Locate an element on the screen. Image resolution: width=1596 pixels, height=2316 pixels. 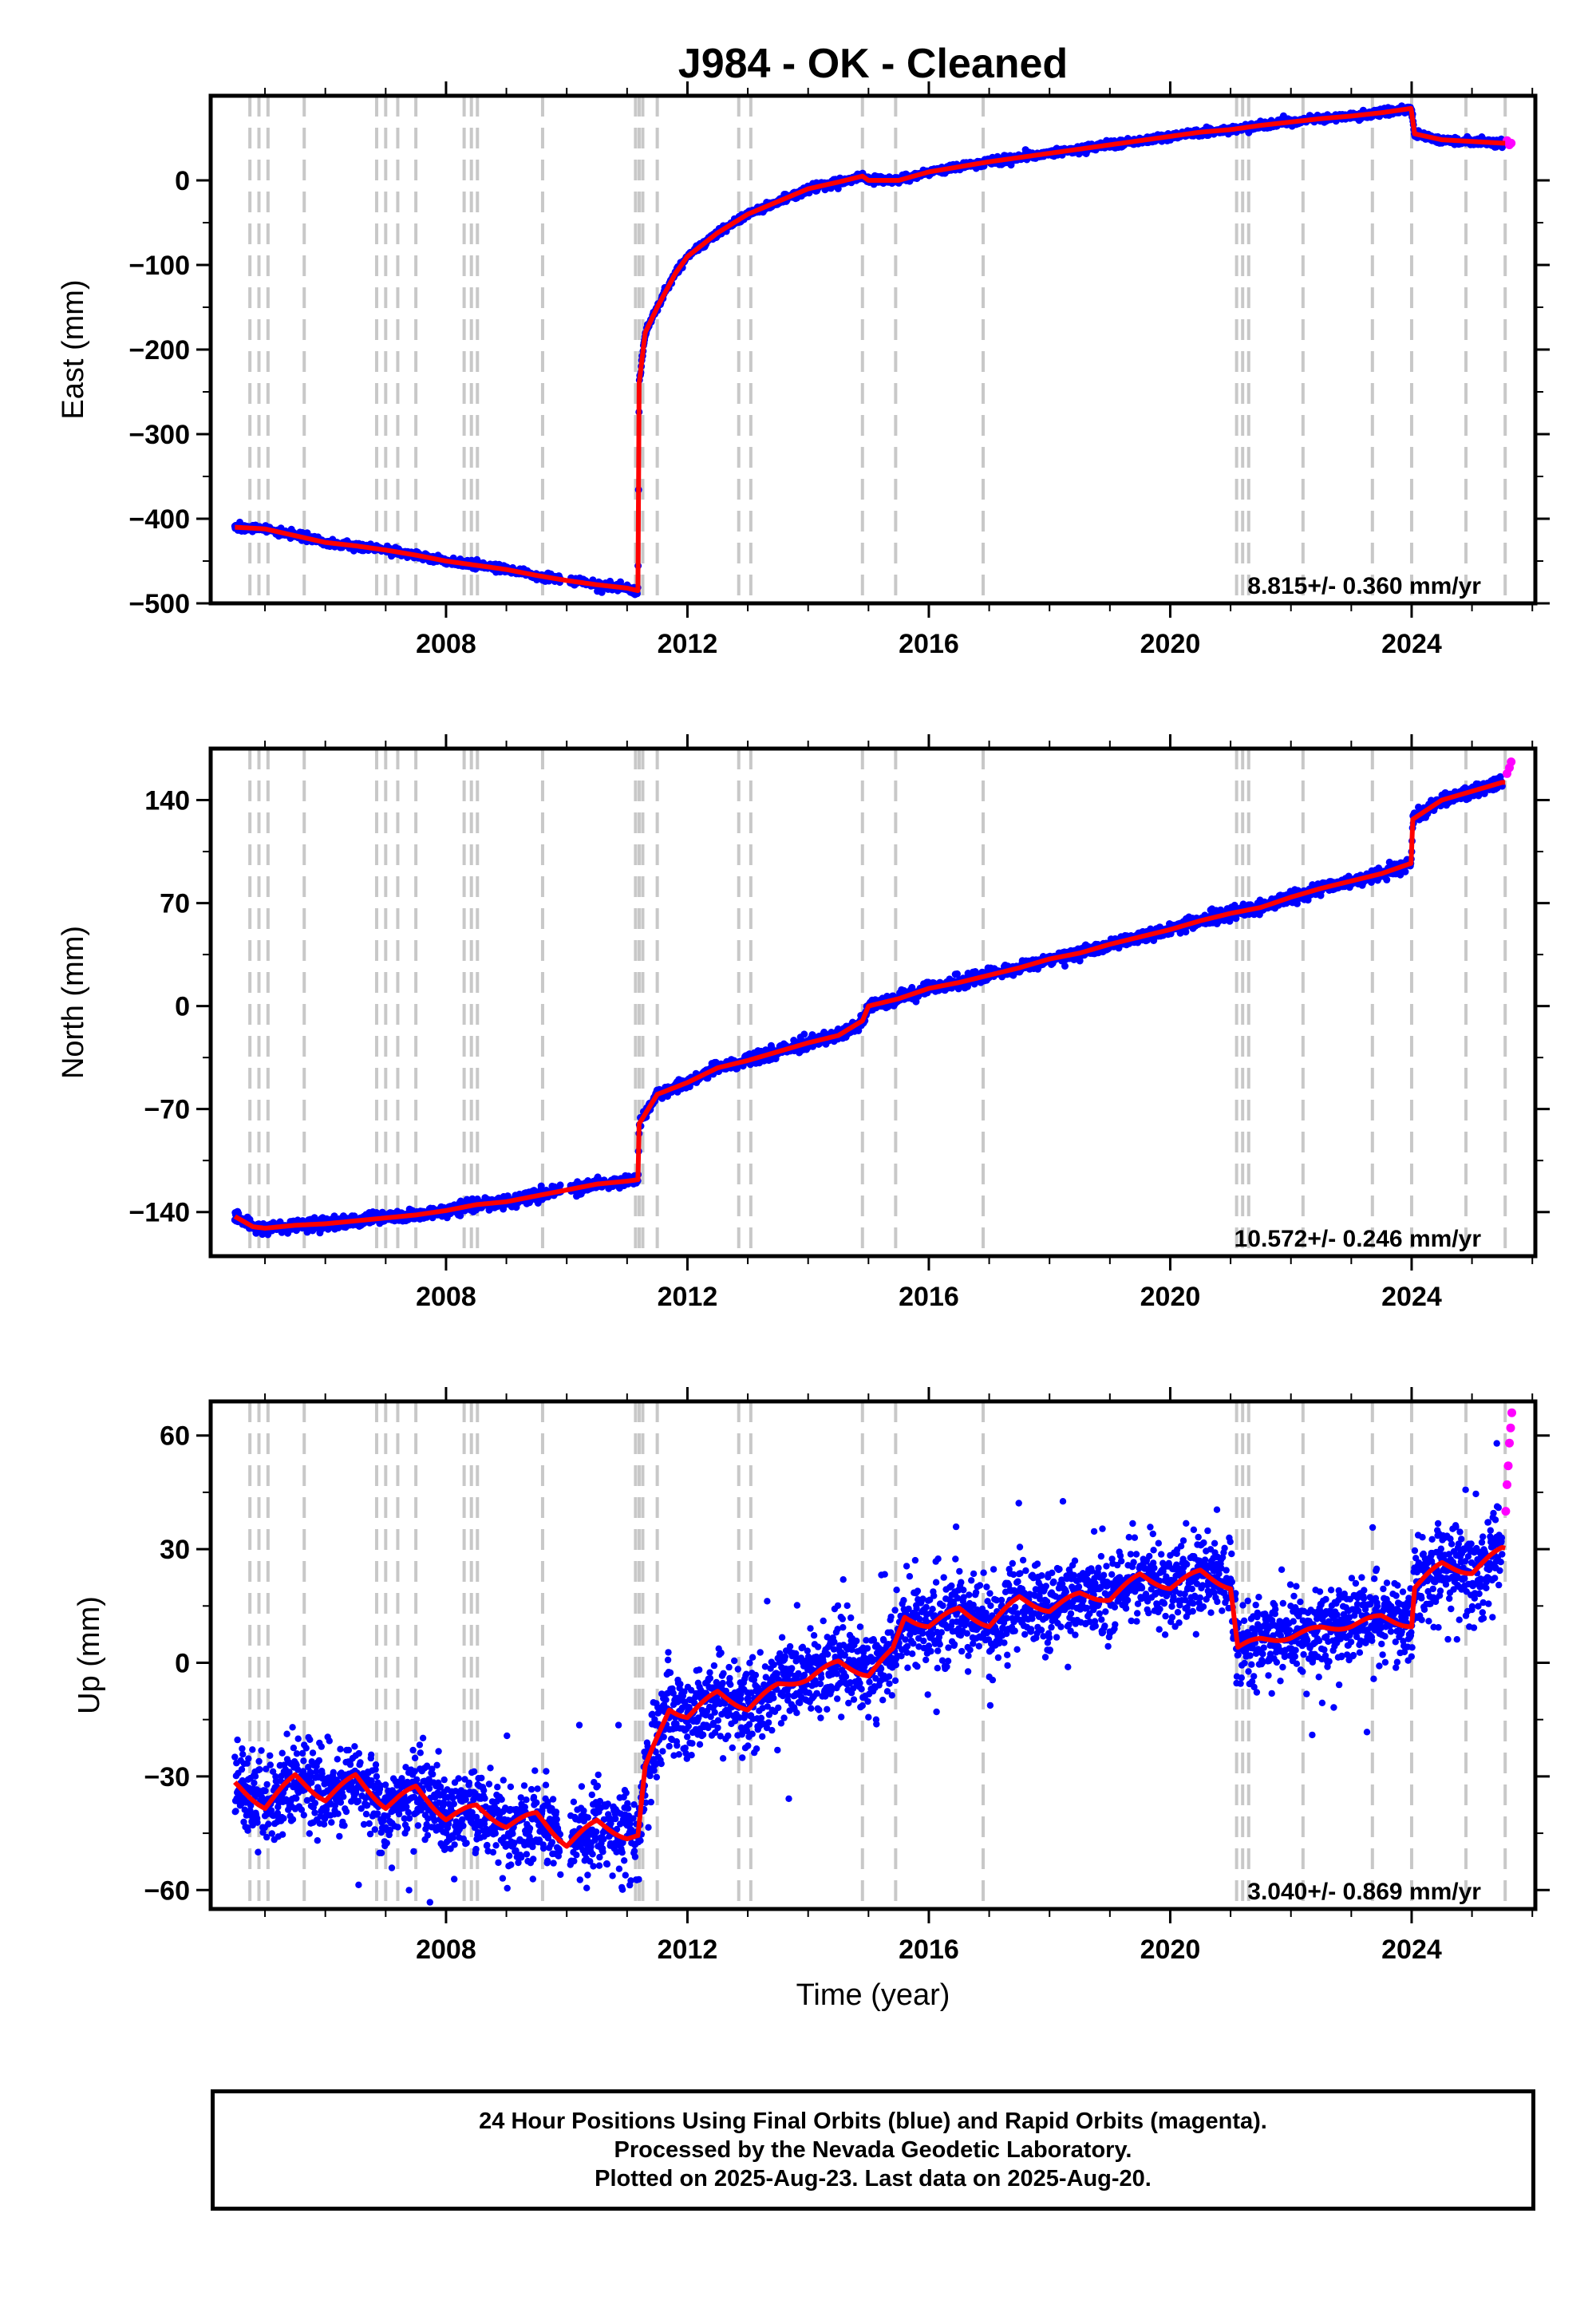
x-tick-label-1: 2012 is located at coordinates (688, 644).